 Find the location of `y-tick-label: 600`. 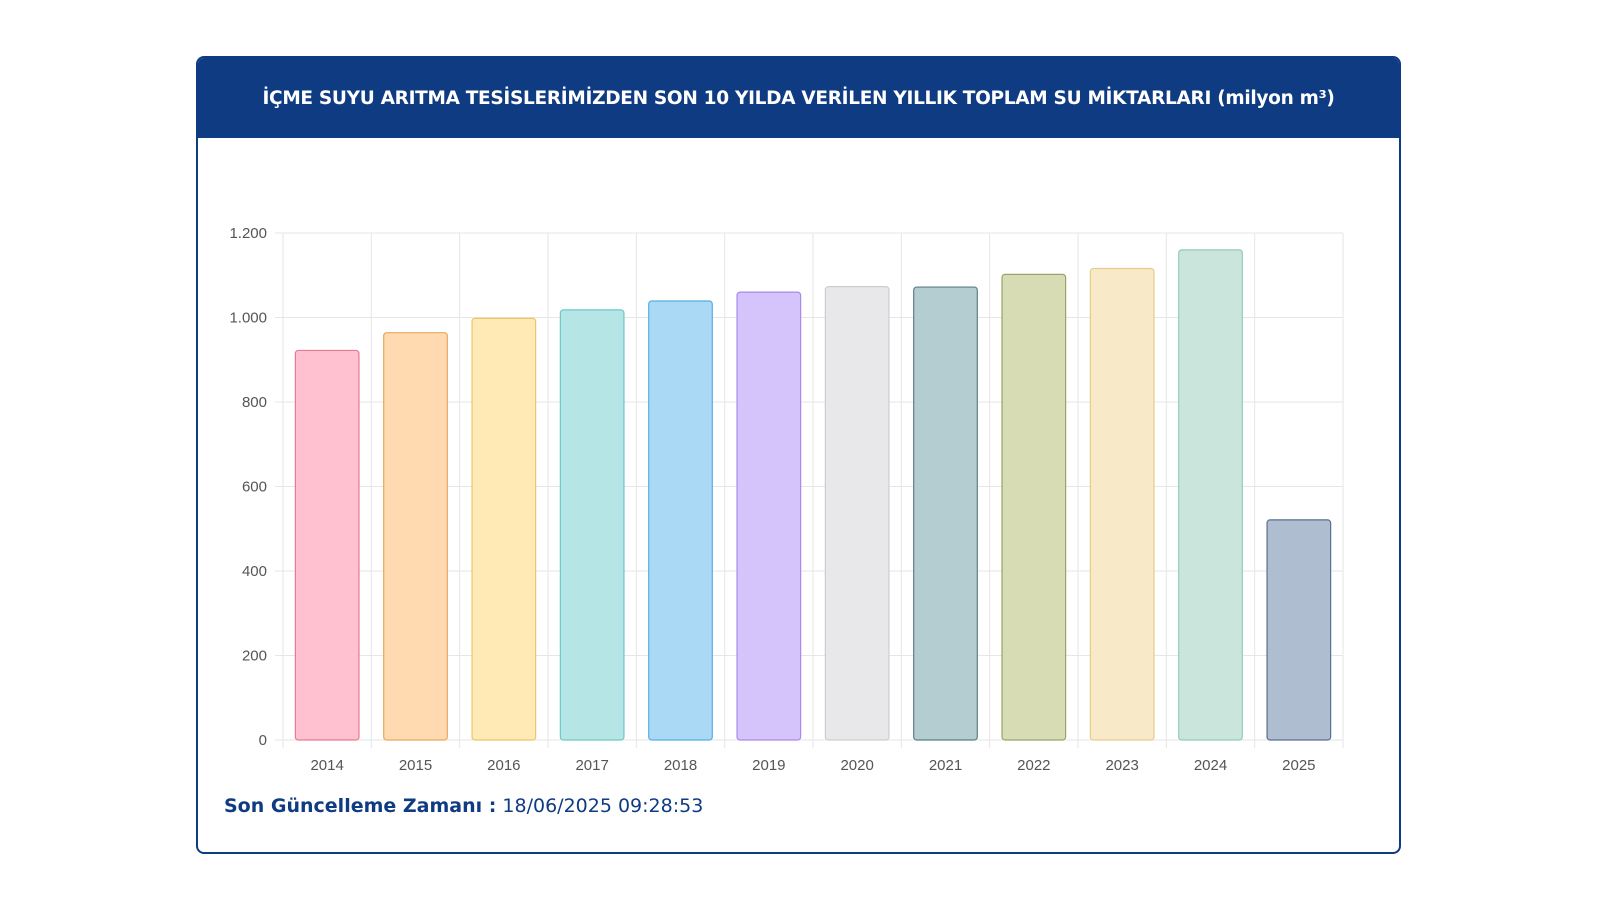

y-tick-label: 600 is located at coordinates (254, 487).